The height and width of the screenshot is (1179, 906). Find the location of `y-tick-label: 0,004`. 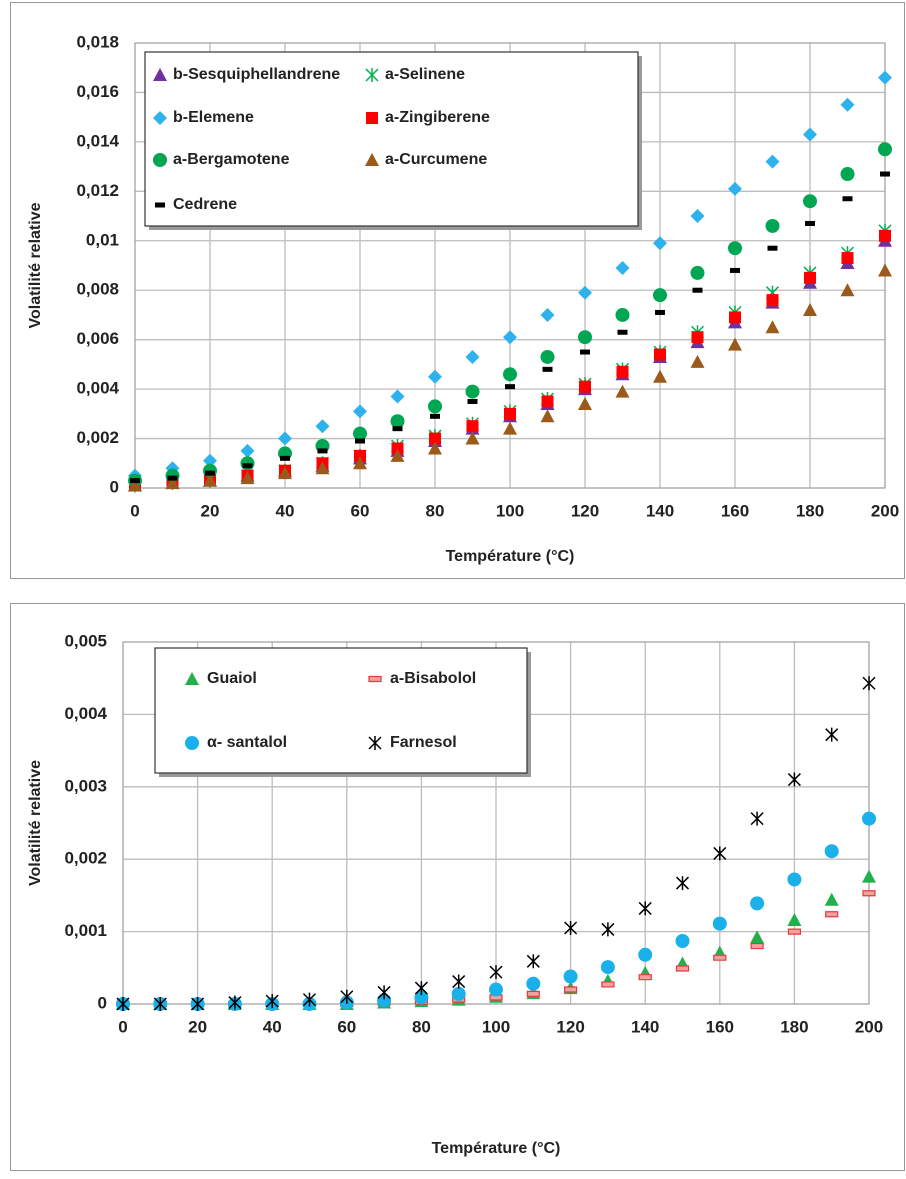

y-tick-label: 0,004 is located at coordinates (85, 713).